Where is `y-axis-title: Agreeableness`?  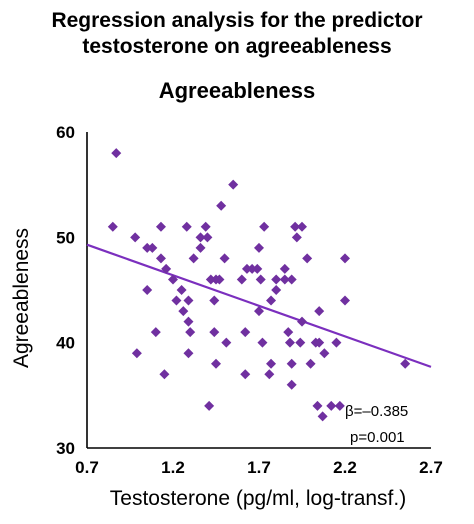
y-axis-title: Agreeableness is located at coordinates (21, 298).